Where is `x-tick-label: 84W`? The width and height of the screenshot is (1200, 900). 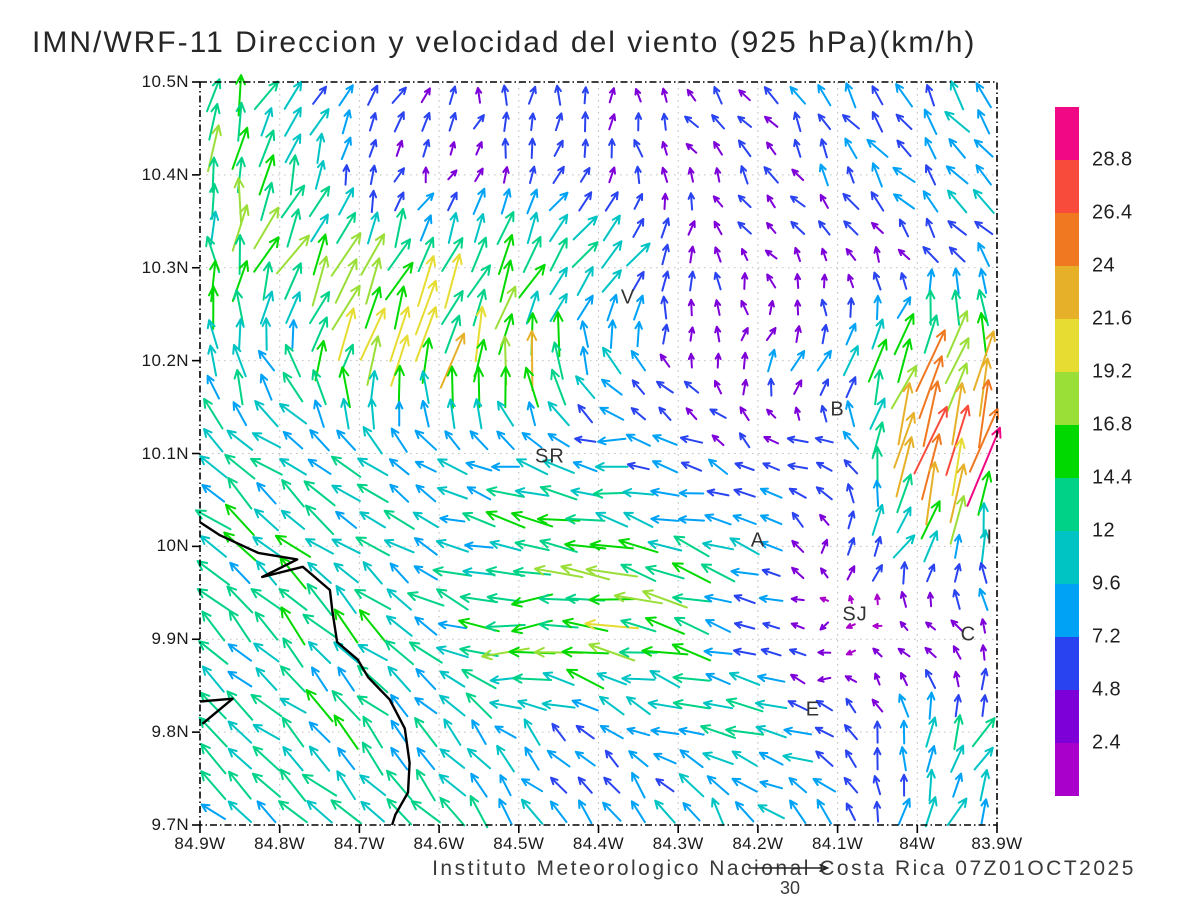
x-tick-label: 84W is located at coordinates (917, 843).